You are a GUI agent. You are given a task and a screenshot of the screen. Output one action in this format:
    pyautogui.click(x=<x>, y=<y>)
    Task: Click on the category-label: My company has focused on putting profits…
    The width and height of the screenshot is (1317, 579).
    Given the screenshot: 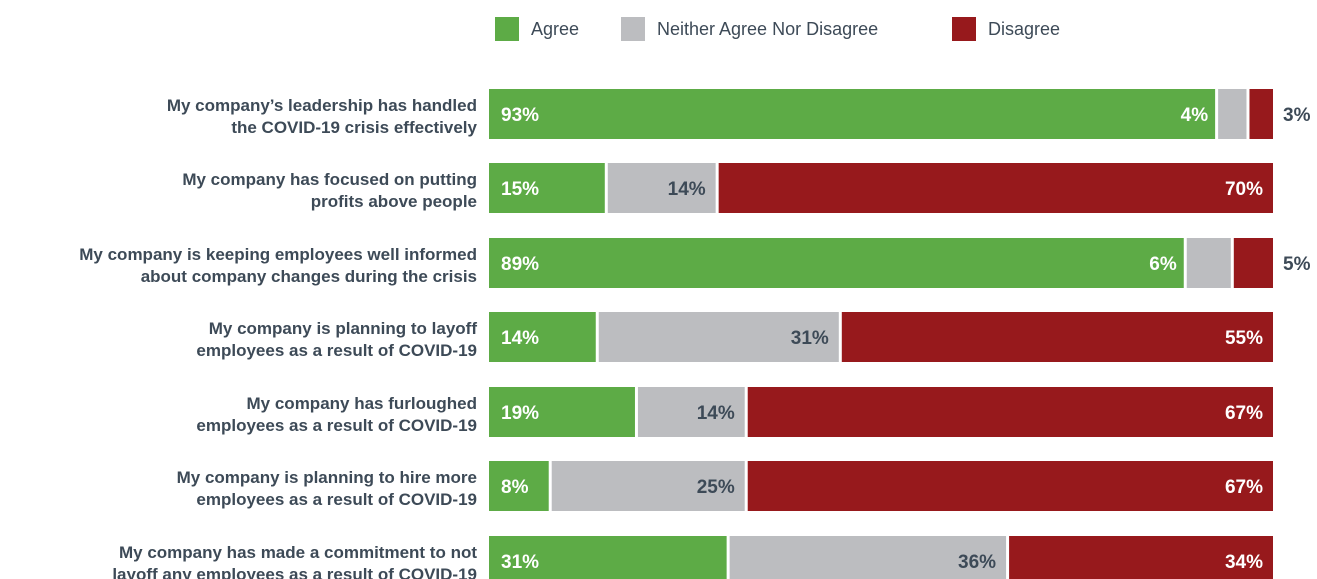 What is the action you would take?
    pyautogui.click(x=329, y=190)
    